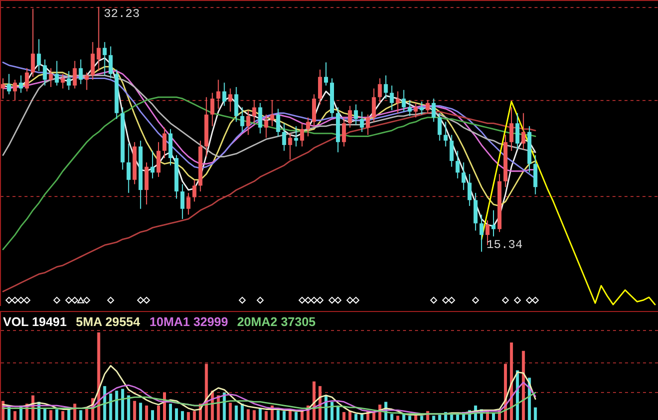  What do you see at coordinates (108, 322) in the screenshot?
I see `text: 5MA 29554` at bounding box center [108, 322].